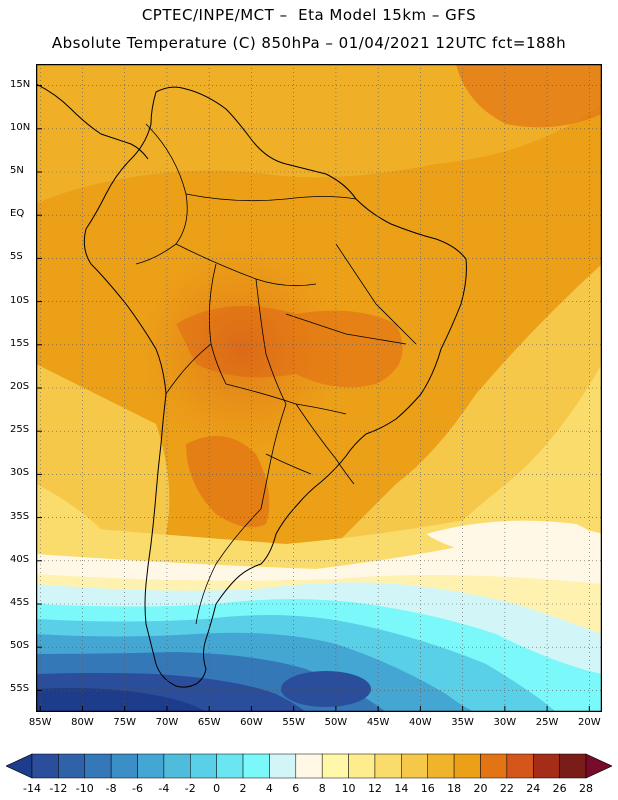 The image size is (618, 800). I want to click on latitude-label: 5N, so click(17, 170).